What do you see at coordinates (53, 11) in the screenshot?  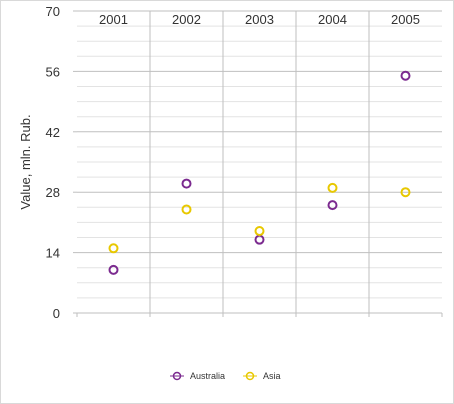 I see `y-tick-label: 70` at bounding box center [53, 11].